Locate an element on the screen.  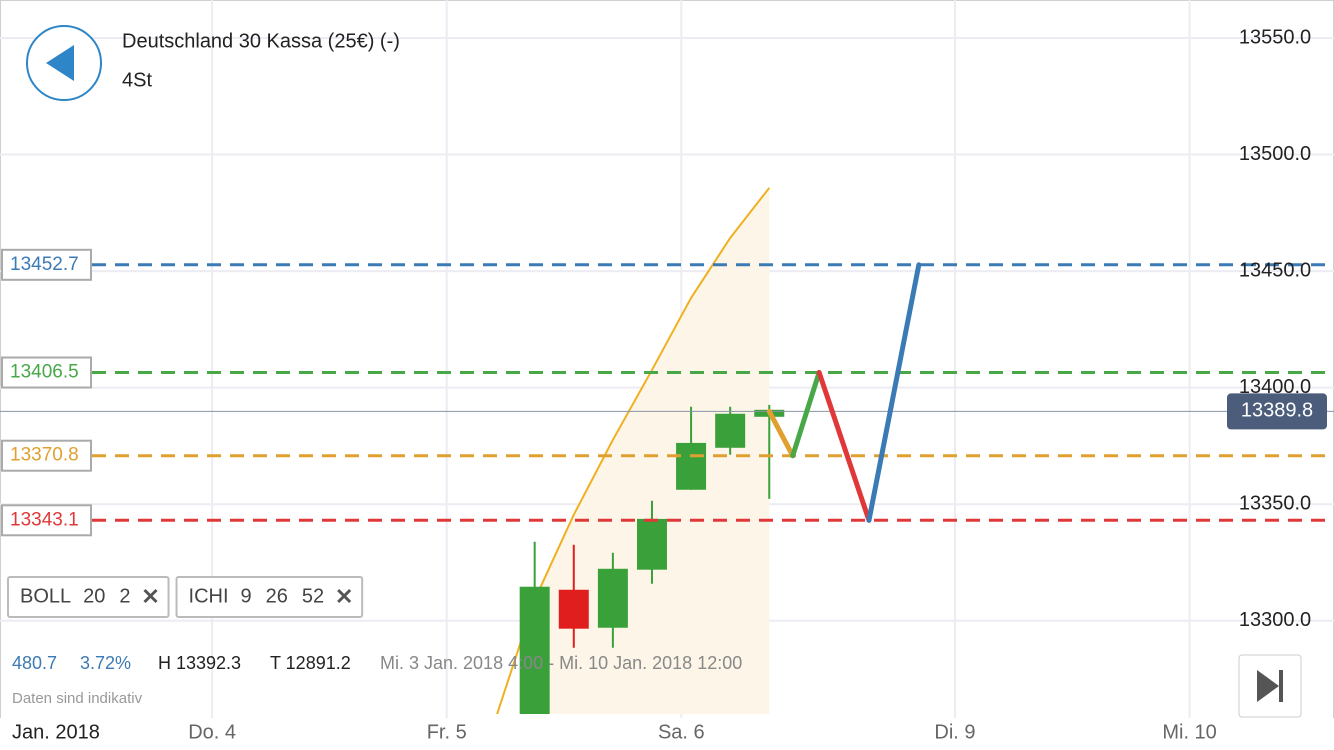
high: H 13392.3 is located at coordinates (199, 663).